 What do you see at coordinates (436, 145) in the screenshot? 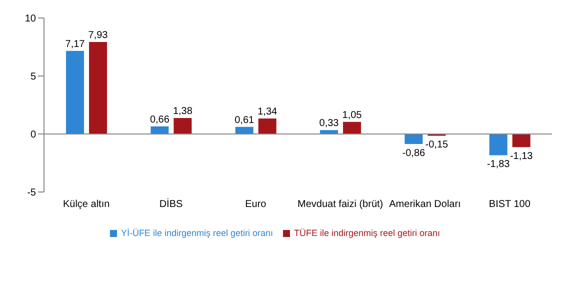
I see `text: -0,15` at bounding box center [436, 145].